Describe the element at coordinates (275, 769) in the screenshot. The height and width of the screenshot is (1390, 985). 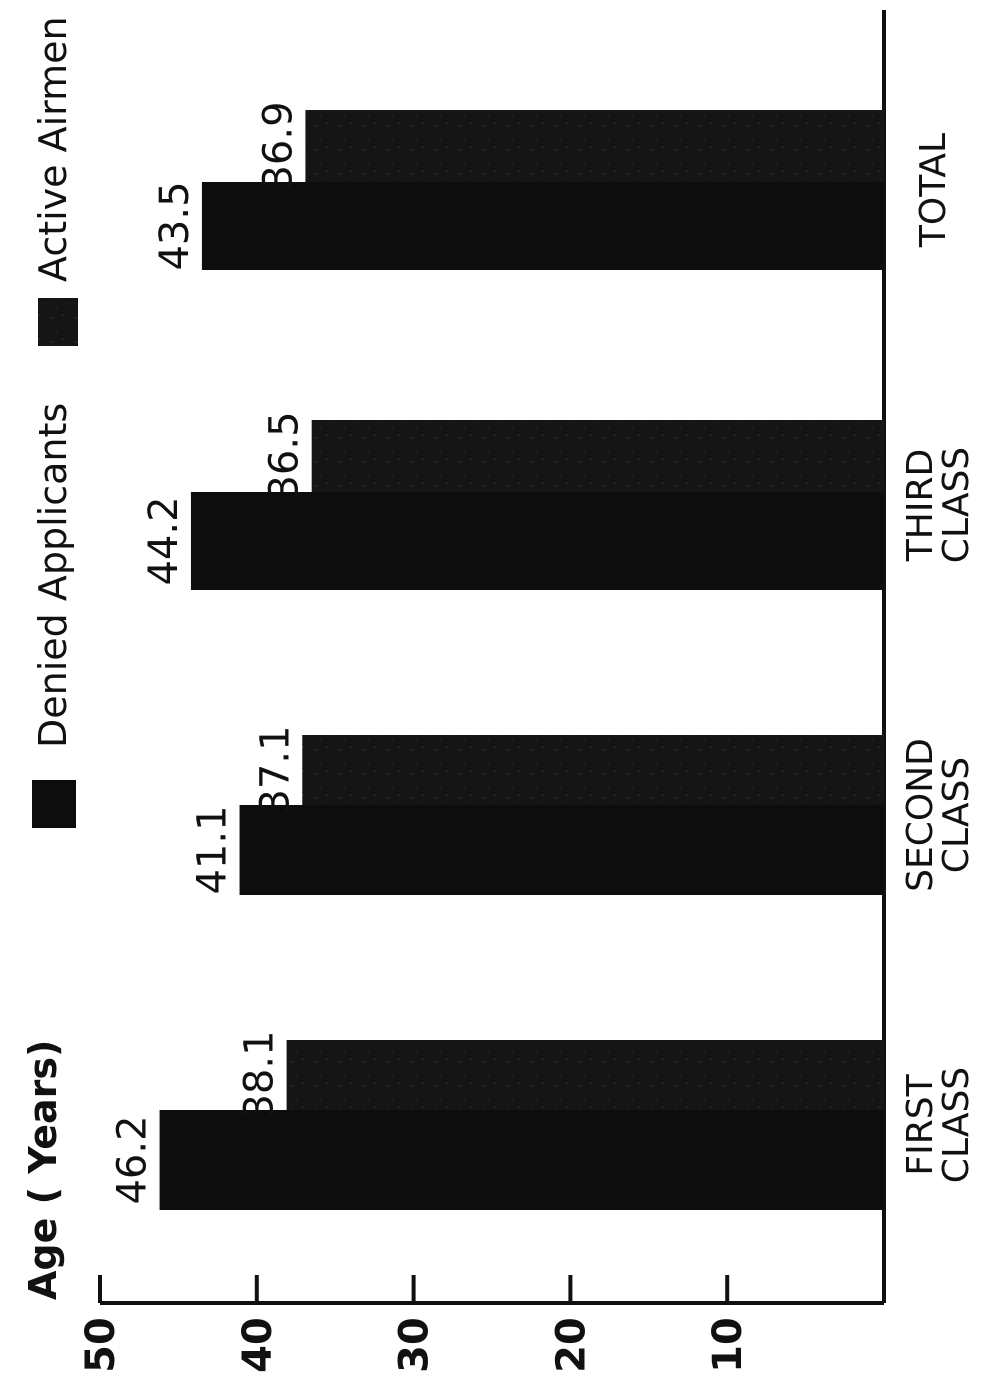
I see `data-label-active: 37.1` at that location.